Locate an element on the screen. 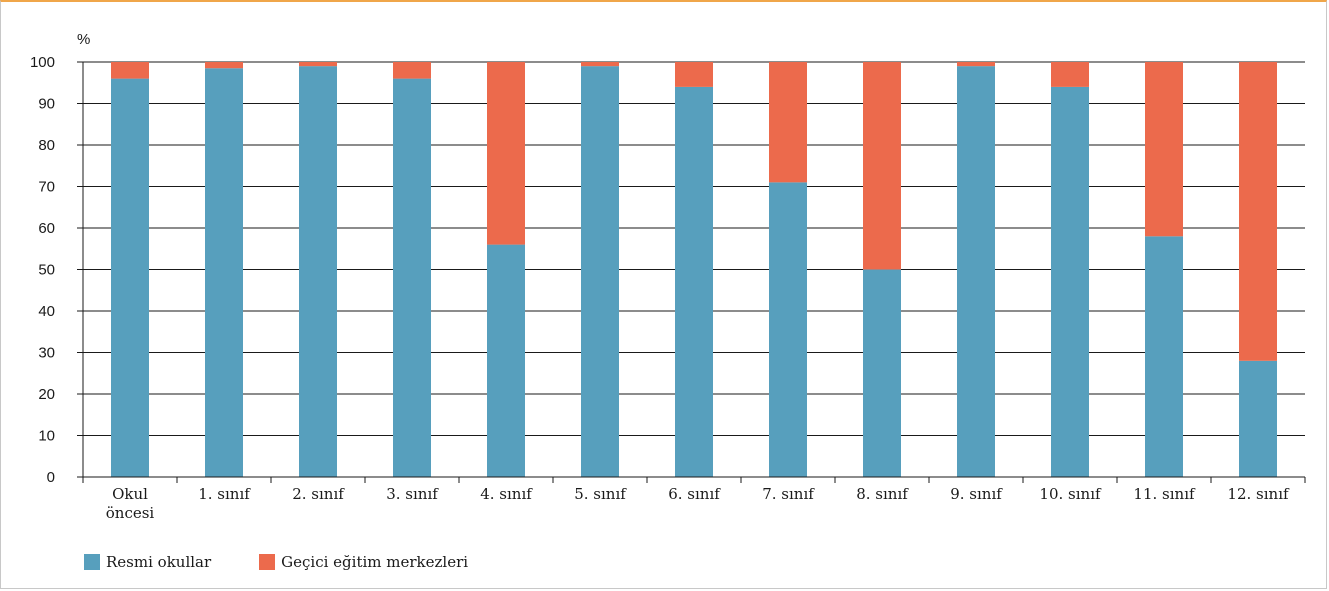 This screenshot has width=1329, height=591. legend: Resmi okullar Geçici eğitim merkezleri is located at coordinates (300, 562).